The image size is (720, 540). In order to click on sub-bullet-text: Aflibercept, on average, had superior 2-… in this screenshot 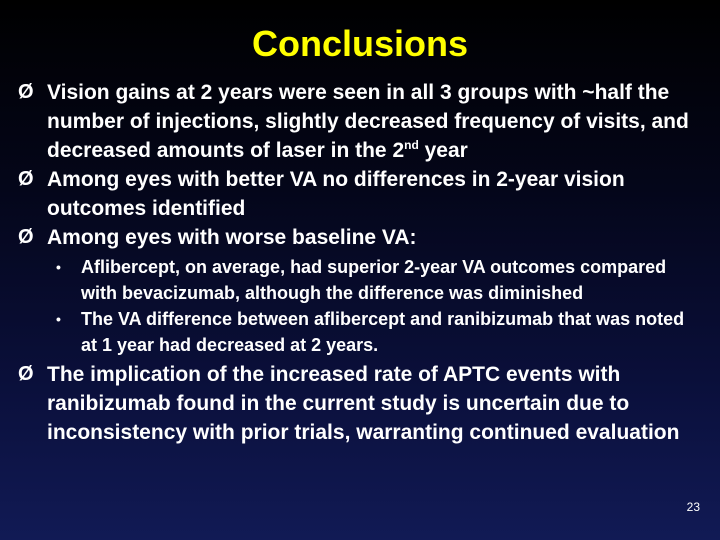, I will do `click(374, 280)`.